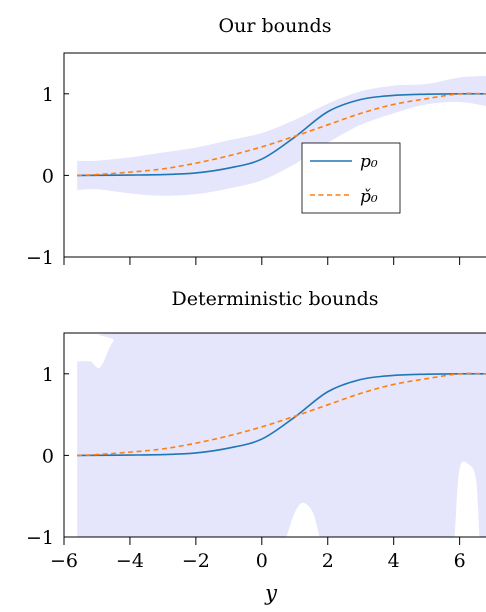 This screenshot has height=612, width=486. Describe the element at coordinates (64, 561) in the screenshot. I see `x-tick-label: −6` at that location.